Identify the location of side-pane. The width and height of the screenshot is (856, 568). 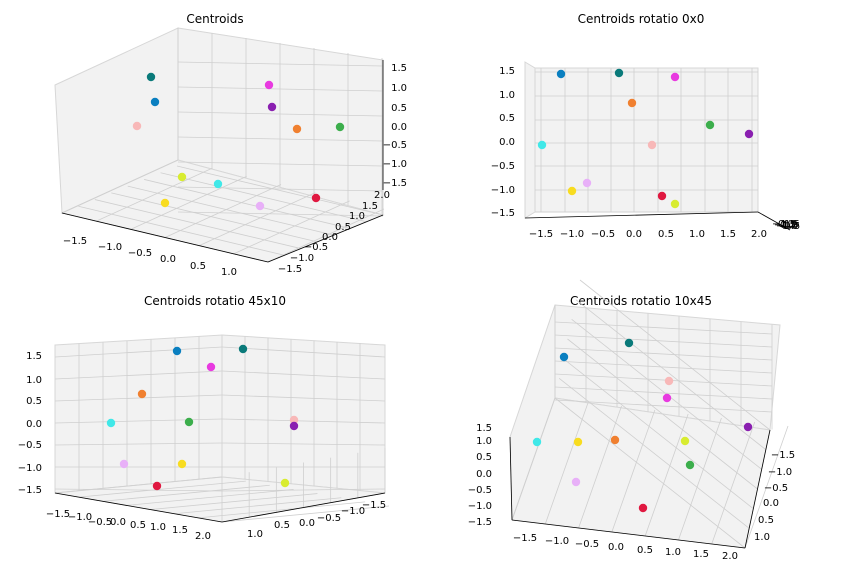
(530, 140).